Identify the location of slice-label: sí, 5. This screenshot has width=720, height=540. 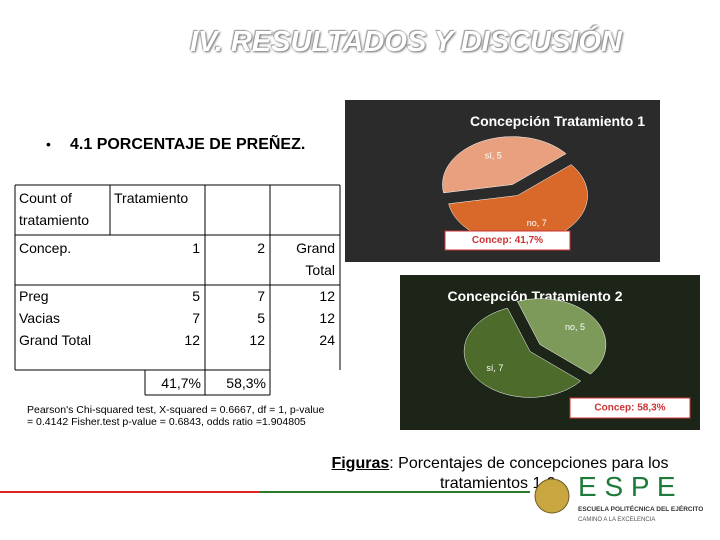
(493, 156).